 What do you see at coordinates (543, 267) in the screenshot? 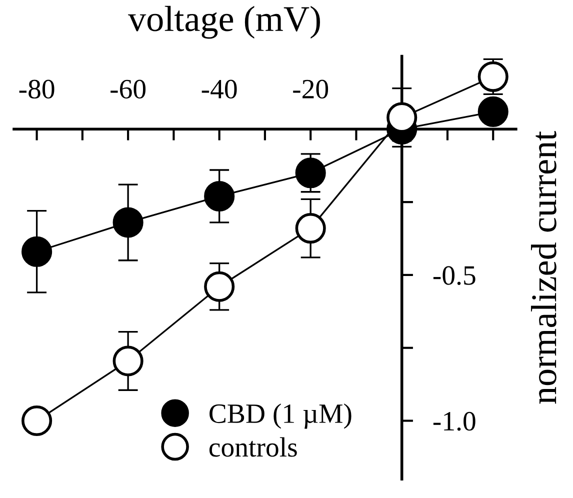
I see `y-axis-title: normalized current` at bounding box center [543, 267].